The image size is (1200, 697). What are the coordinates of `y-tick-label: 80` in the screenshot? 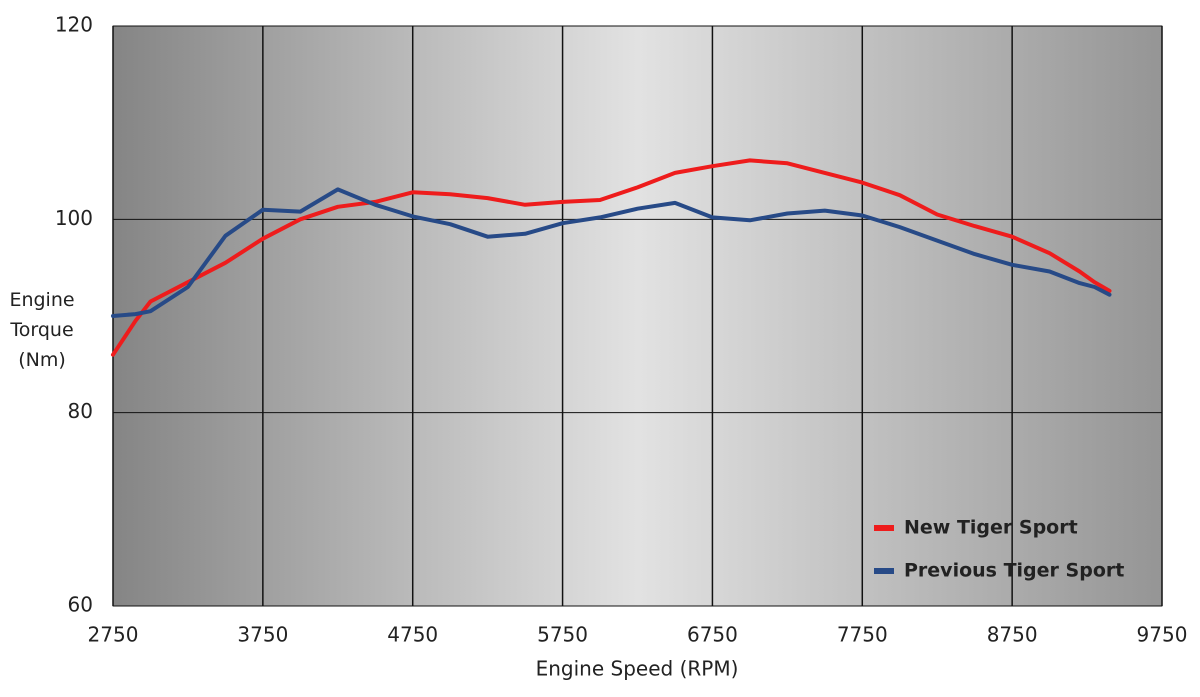 It's located at (80, 411).